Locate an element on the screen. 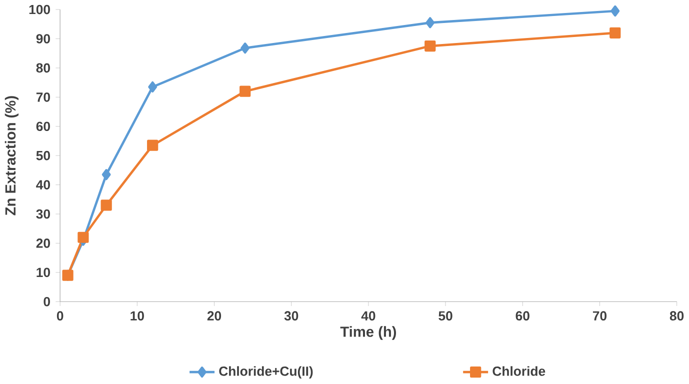  y-axis-title: Zn Extraction (%) is located at coordinates (11, 156).